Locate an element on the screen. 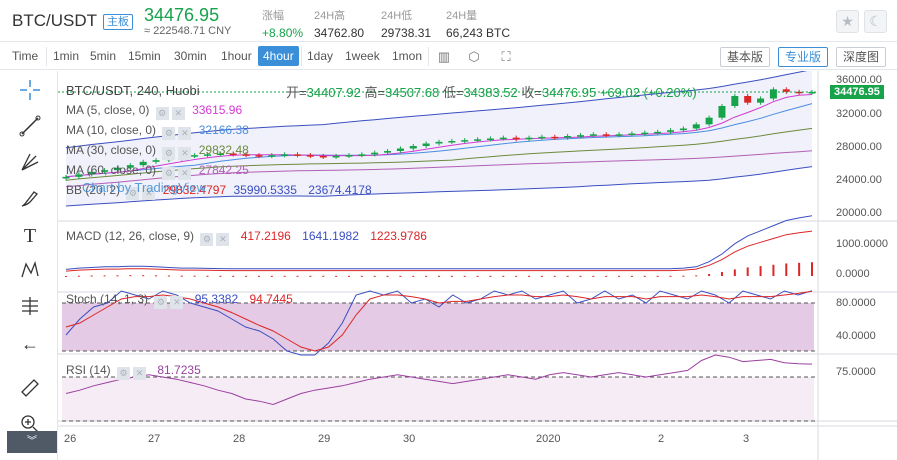  pattern-icon is located at coordinates (30, 272).